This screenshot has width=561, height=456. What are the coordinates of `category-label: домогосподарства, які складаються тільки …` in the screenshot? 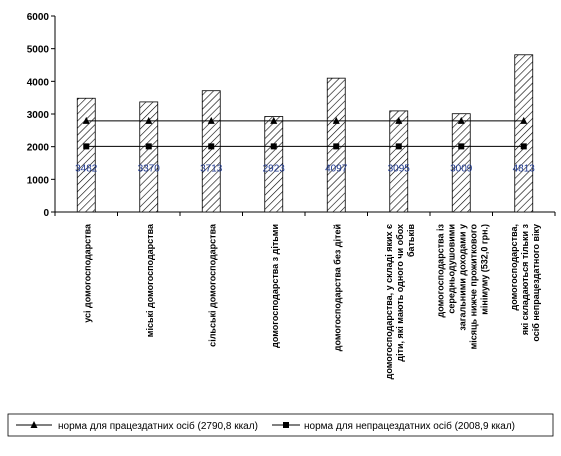 It's located at (525, 282).